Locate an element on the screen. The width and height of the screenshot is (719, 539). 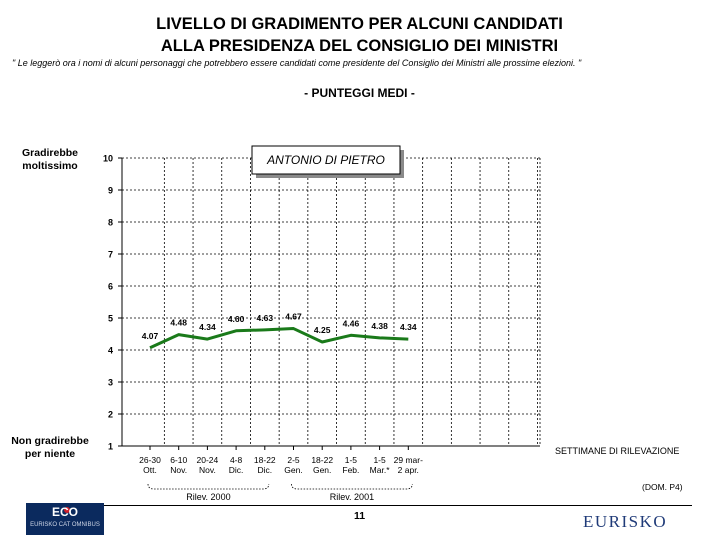
legend-label: ANTONIO DI PIETRO is located at coordinates (325, 160).